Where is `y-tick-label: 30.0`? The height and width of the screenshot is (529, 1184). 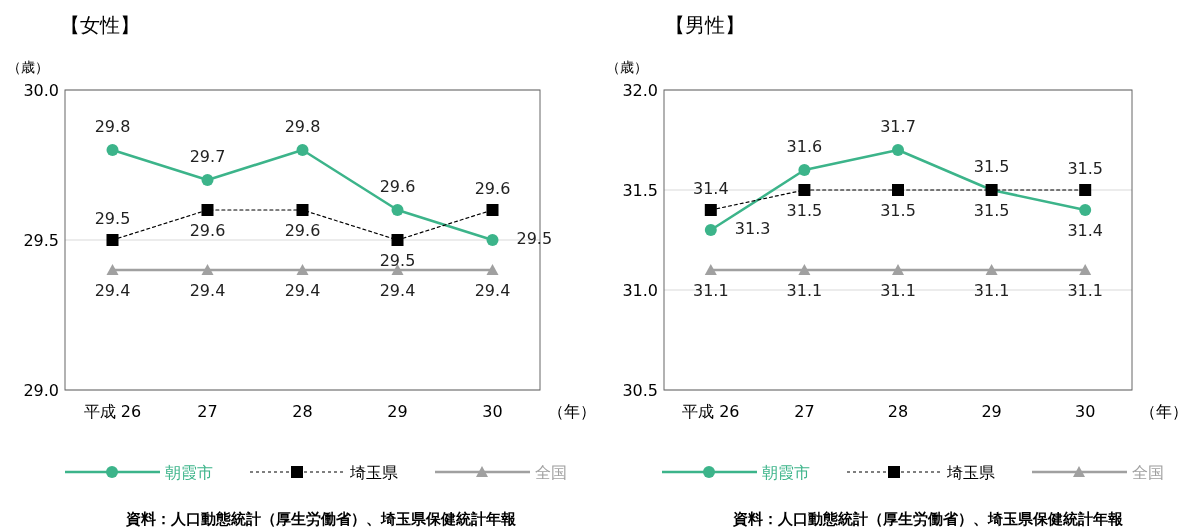 y-tick-label: 30.0 is located at coordinates (41, 90).